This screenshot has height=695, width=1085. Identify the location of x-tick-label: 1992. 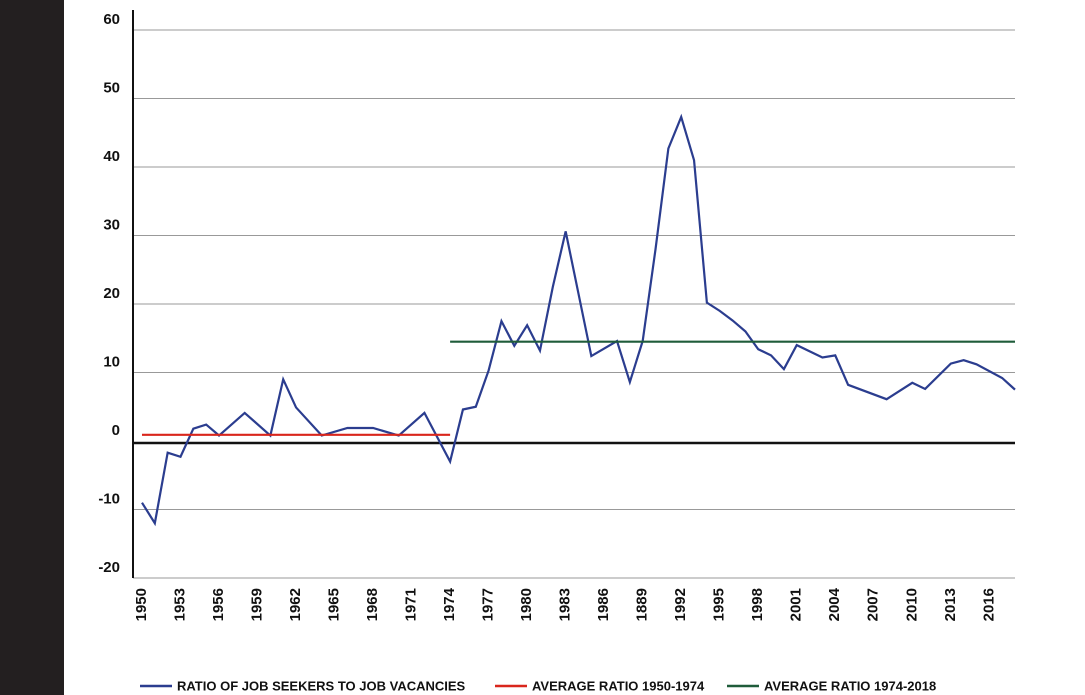
(680, 604).